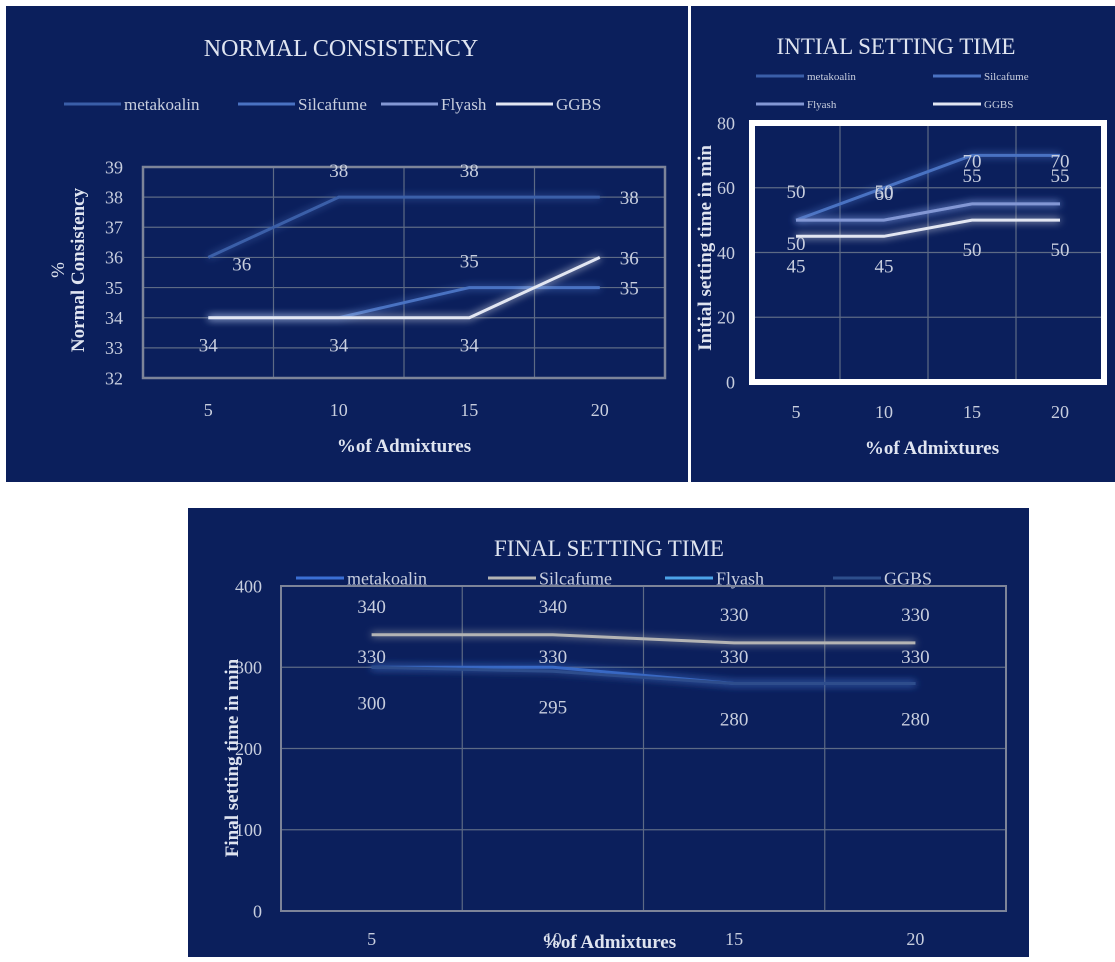  Describe the element at coordinates (208, 410) in the screenshot. I see `nc-xtick-0: 5` at that location.